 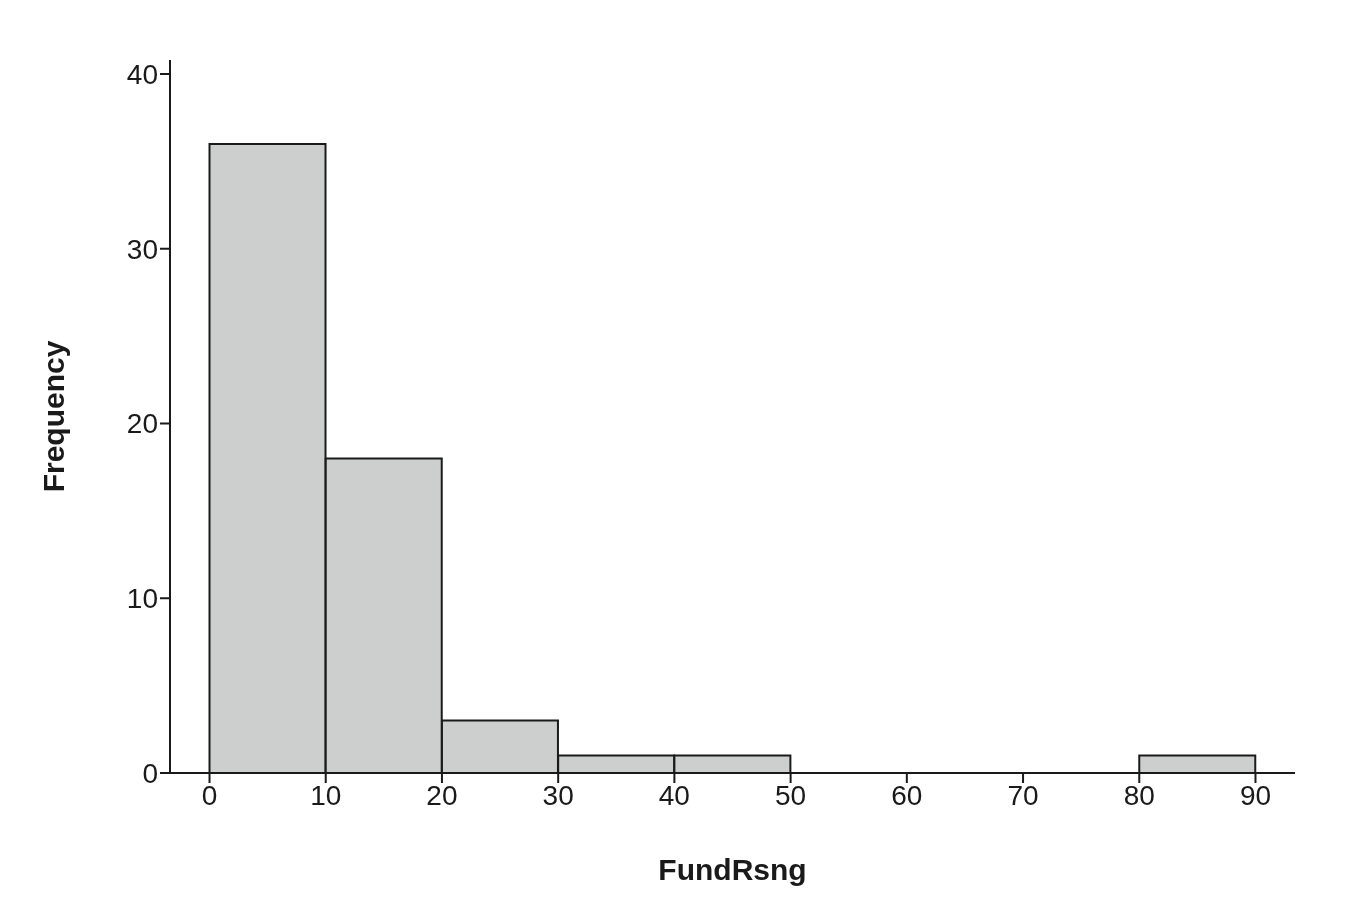 I want to click on x-tick-label: 70, so click(x=1023, y=795).